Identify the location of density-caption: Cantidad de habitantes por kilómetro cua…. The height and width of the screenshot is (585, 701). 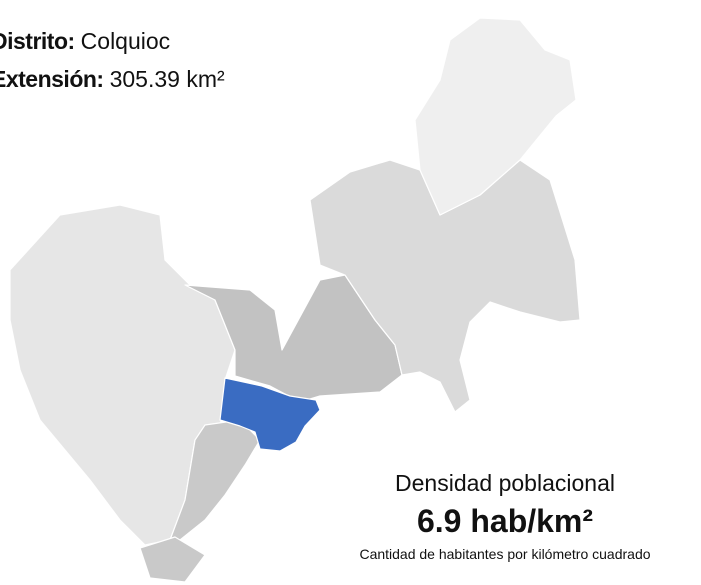
(505, 554).